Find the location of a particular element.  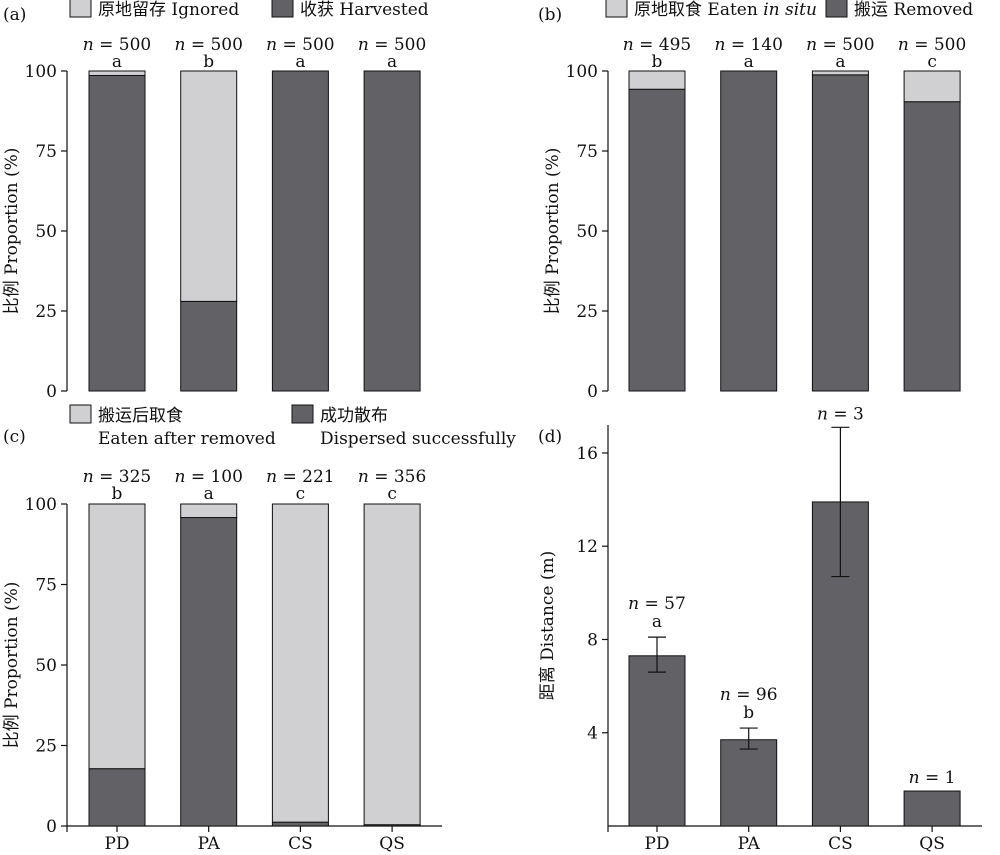

legend-label: 搬运 Removed is located at coordinates (913, 10).